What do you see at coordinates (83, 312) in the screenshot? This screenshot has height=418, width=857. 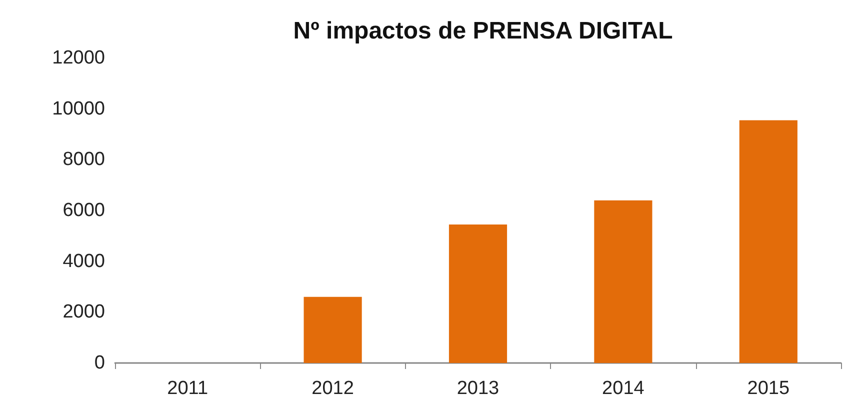 I see `y-tick-label: 2000` at bounding box center [83, 312].